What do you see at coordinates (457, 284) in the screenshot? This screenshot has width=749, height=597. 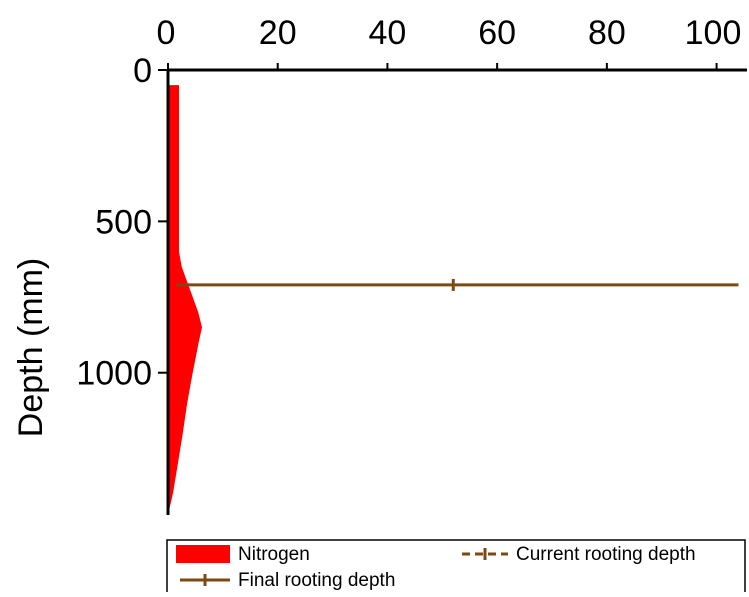 I see `line-layer` at bounding box center [457, 284].